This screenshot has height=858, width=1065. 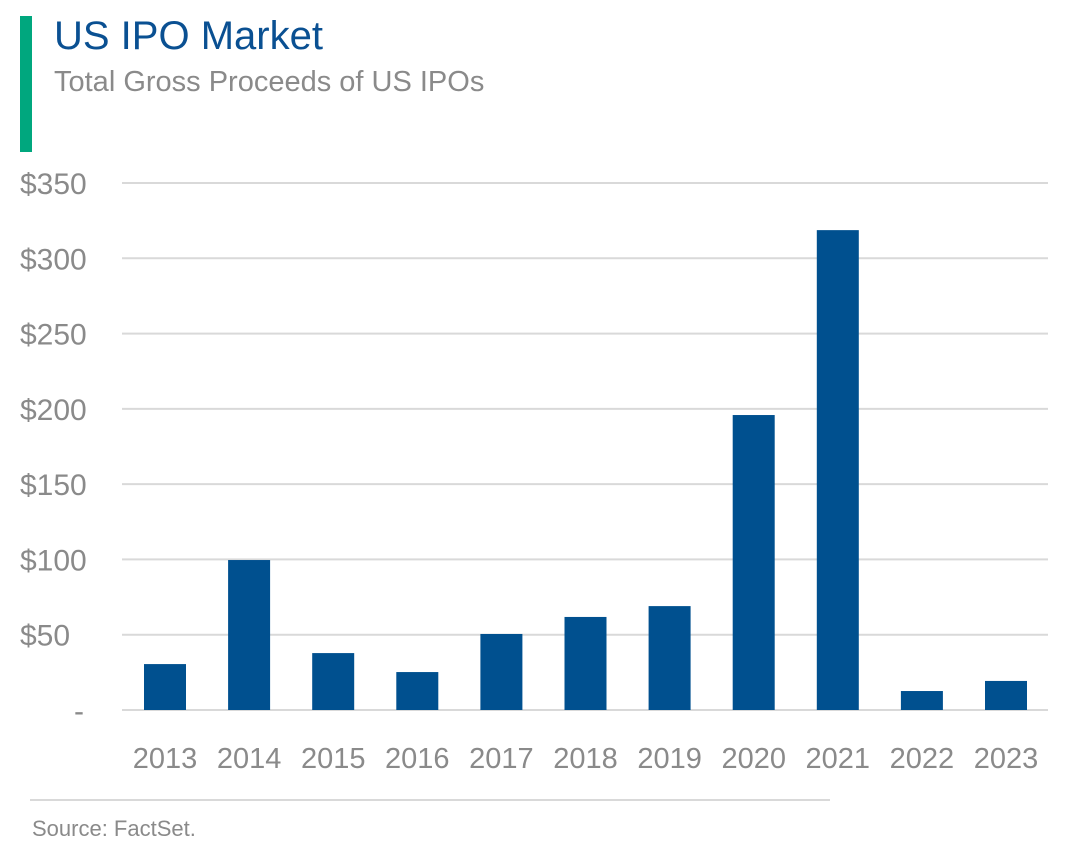 What do you see at coordinates (188, 36) in the screenshot?
I see `chart-title: US IPO Market` at bounding box center [188, 36].